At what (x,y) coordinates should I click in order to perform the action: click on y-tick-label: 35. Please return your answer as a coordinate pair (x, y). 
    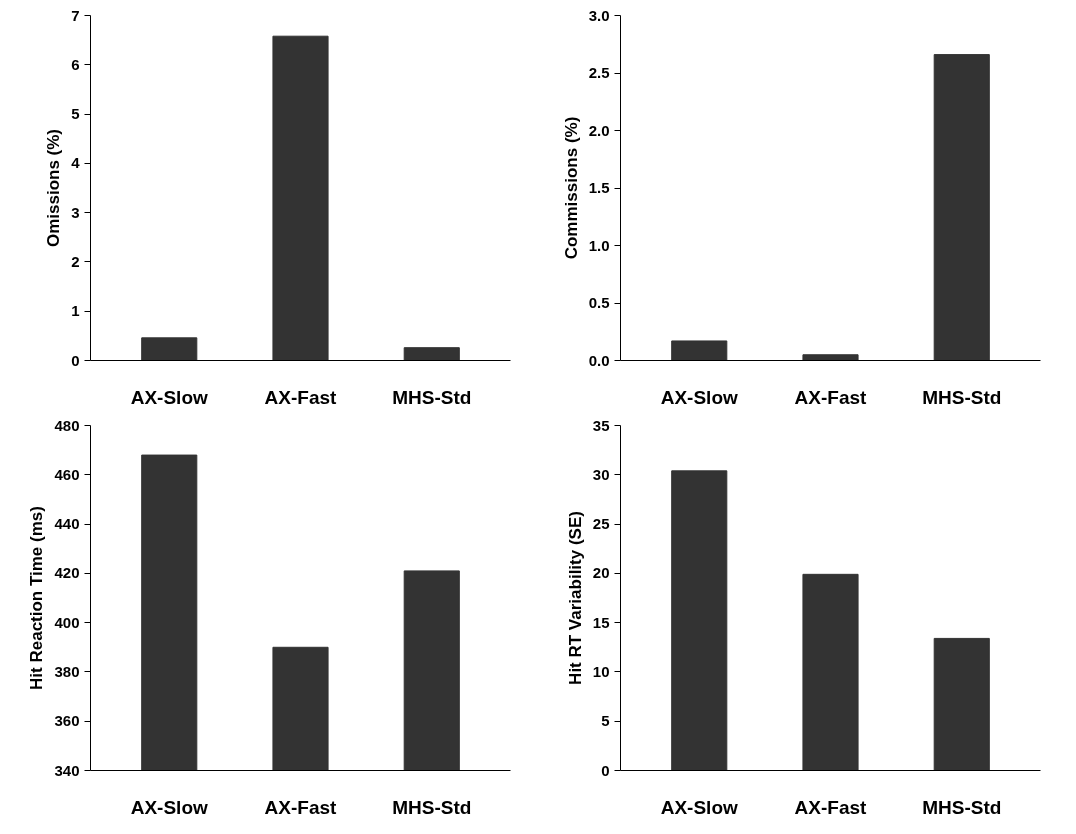
    Looking at the image, I should click on (601, 425).